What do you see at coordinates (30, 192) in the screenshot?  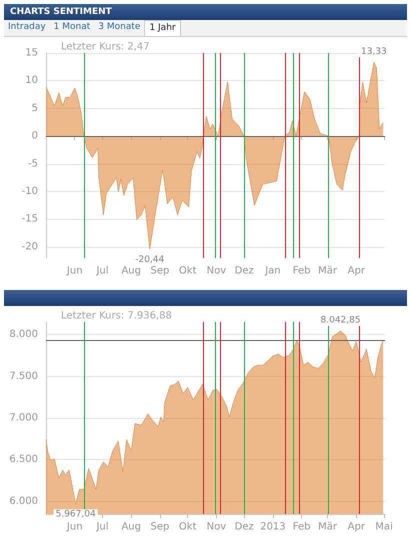 I see `y-tick-label: -10` at bounding box center [30, 192].